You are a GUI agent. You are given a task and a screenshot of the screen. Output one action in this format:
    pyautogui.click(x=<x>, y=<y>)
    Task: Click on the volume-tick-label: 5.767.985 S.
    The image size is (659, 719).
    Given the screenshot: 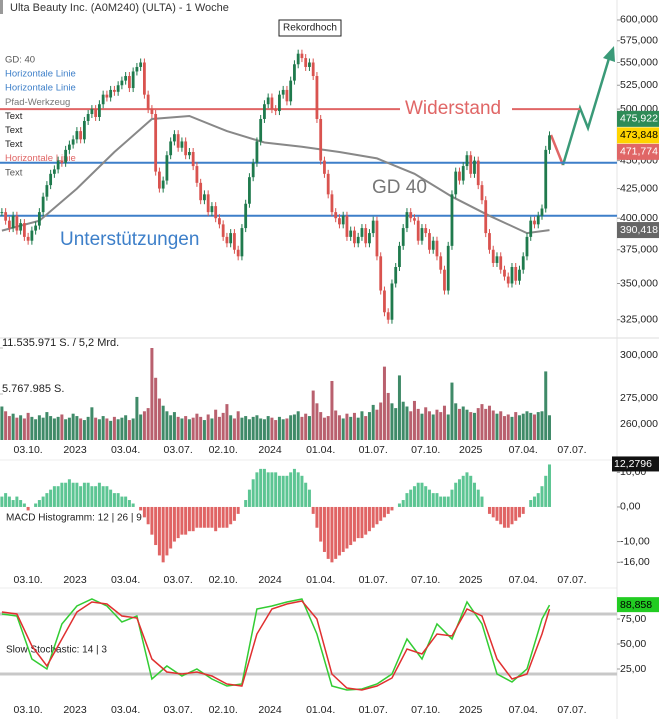 What is the action you would take?
    pyautogui.click(x=33, y=389)
    